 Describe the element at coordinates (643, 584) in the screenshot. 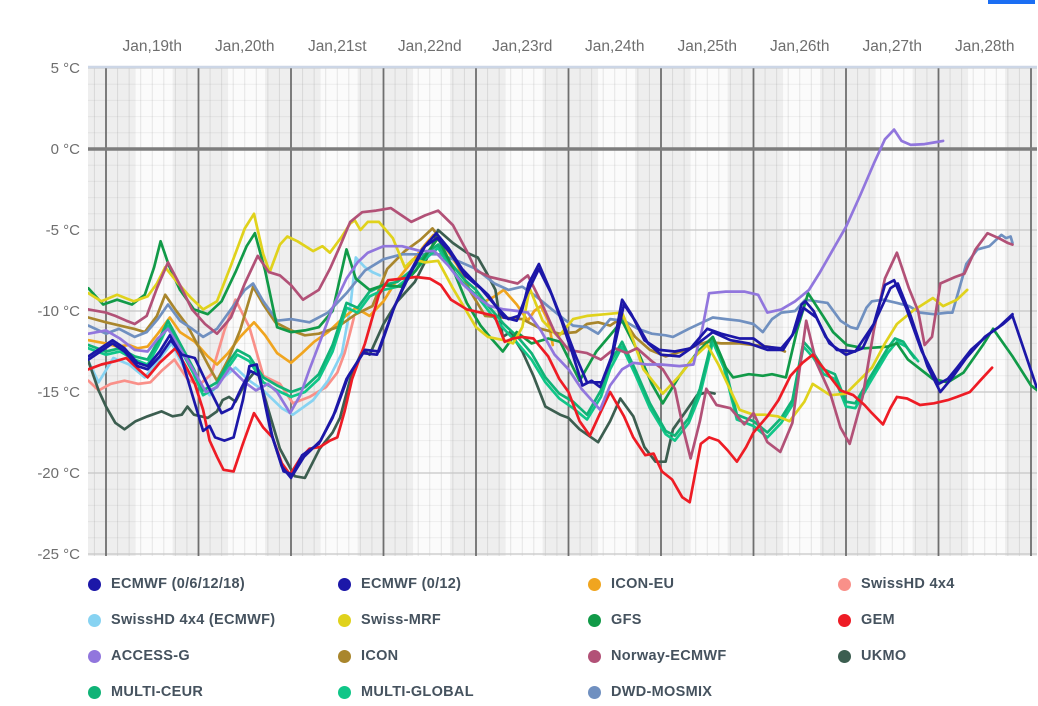

I see `legend-label: ICON-EU` at that location.